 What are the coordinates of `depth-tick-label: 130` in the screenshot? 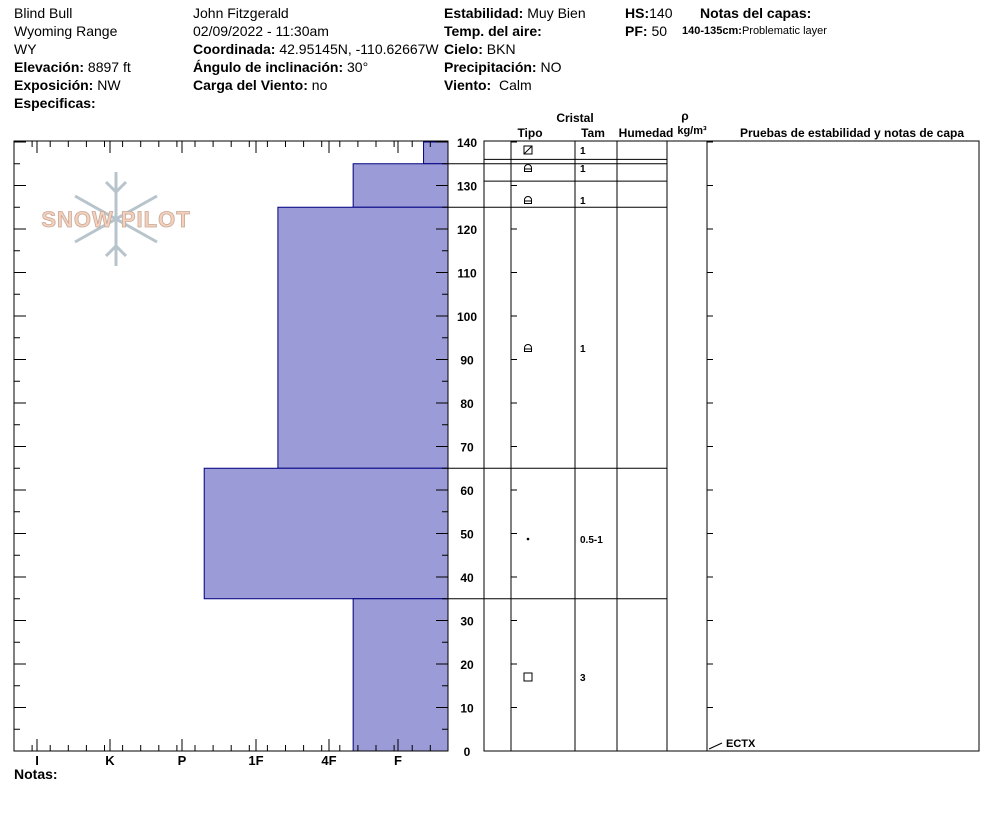 It's located at (467, 187).